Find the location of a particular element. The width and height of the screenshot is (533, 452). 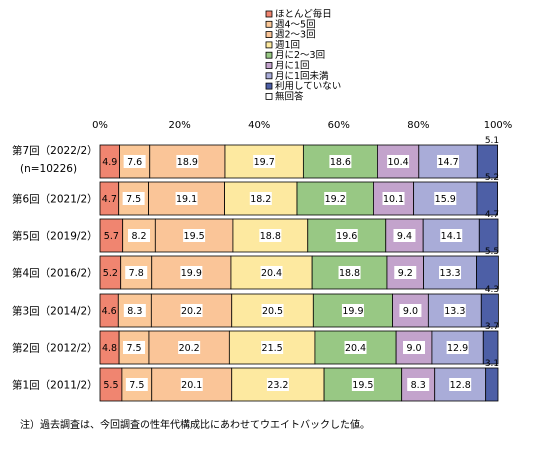

category-label: 第4回（2016/2） is located at coordinates (55, 273).